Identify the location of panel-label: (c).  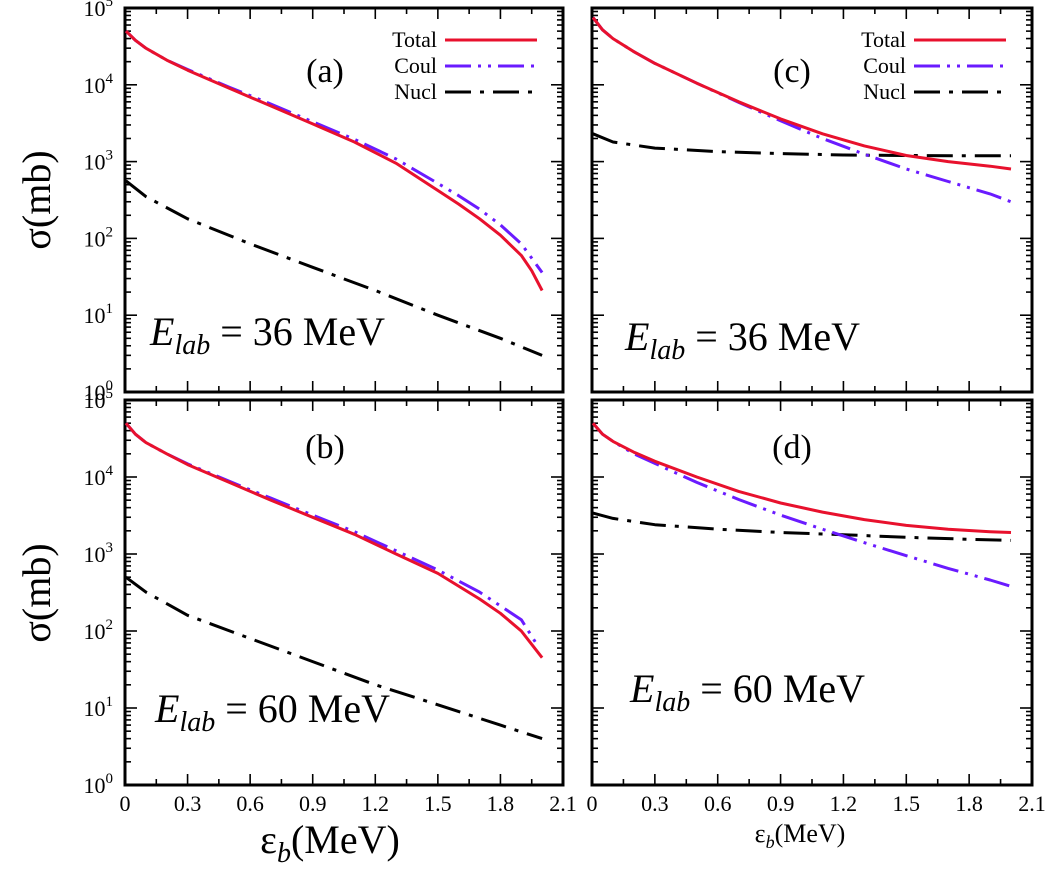
(792, 71).